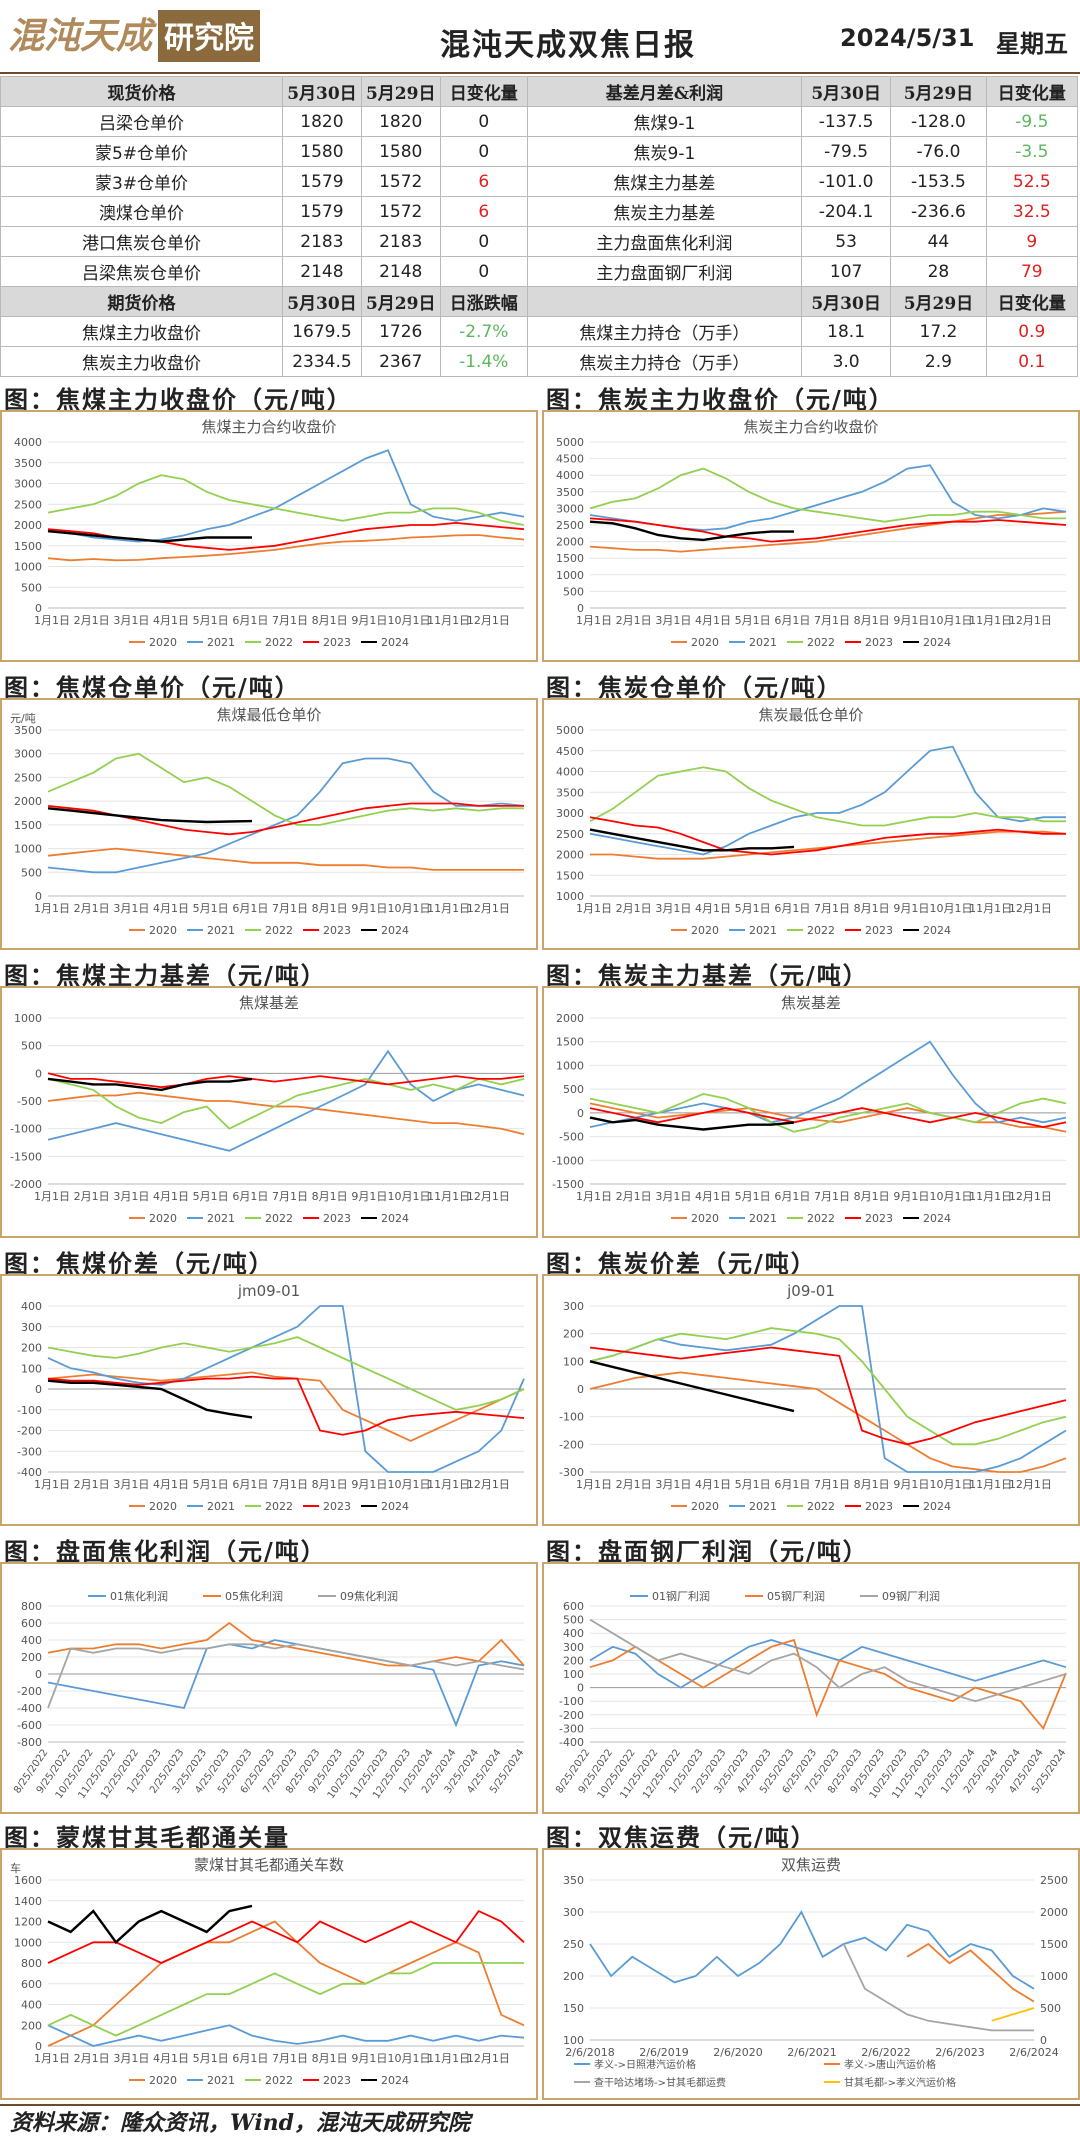 This screenshot has height=2140, width=1080. I want to click on table-row: 蒙3#仓单价 1579 1572 6 焦煤主力基差 -101.0 -153.5 52.5, so click(539, 181).